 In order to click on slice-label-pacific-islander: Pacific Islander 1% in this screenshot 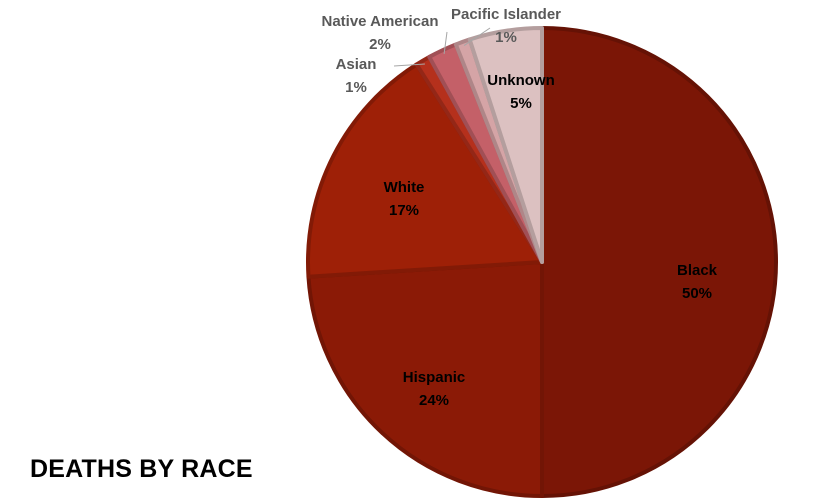, I will do `click(506, 26)`.